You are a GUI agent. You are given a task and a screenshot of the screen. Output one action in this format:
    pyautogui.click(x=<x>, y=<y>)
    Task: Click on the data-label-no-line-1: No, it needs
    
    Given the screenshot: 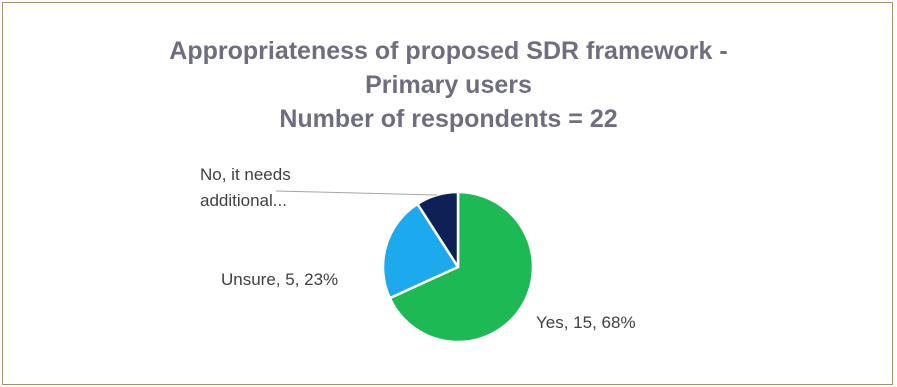 What is the action you would take?
    pyautogui.click(x=245, y=174)
    